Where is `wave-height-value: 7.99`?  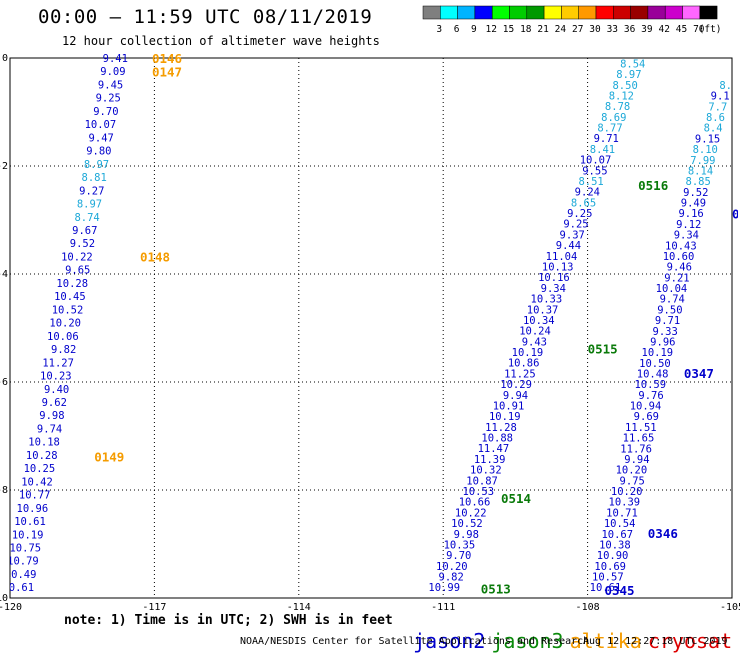 wave-height-value: 7.99 is located at coordinates (702, 161).